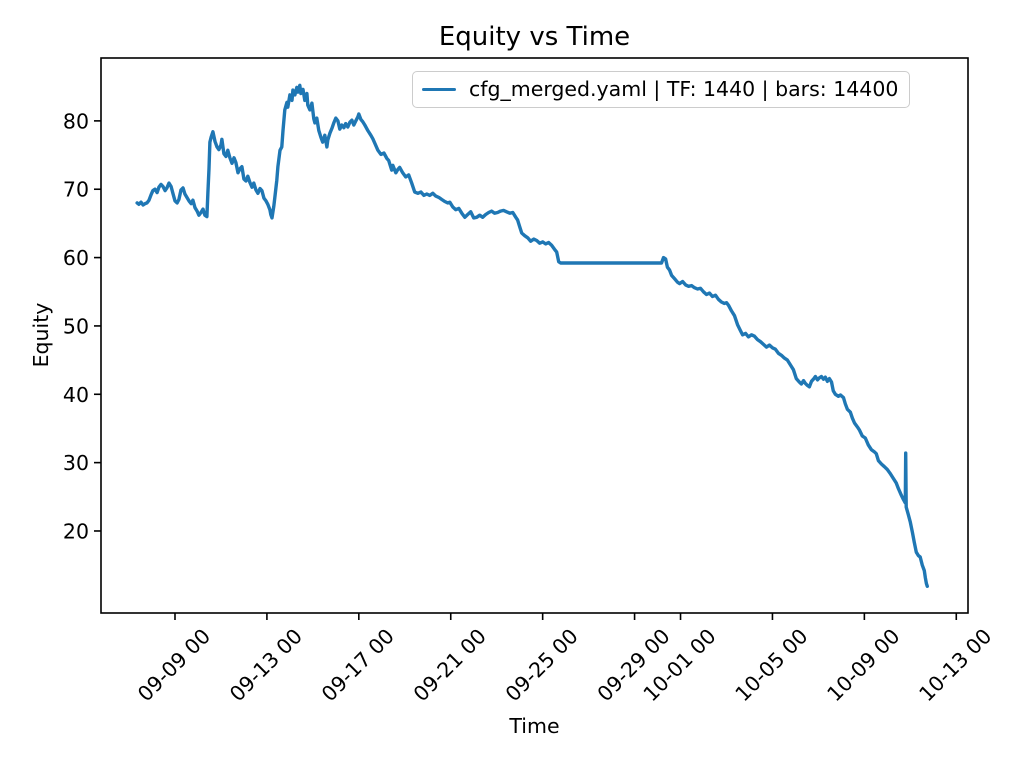 This screenshot has width=1024, height=768. Describe the element at coordinates (76, 326) in the screenshot. I see `y-tick-label: 50` at that location.